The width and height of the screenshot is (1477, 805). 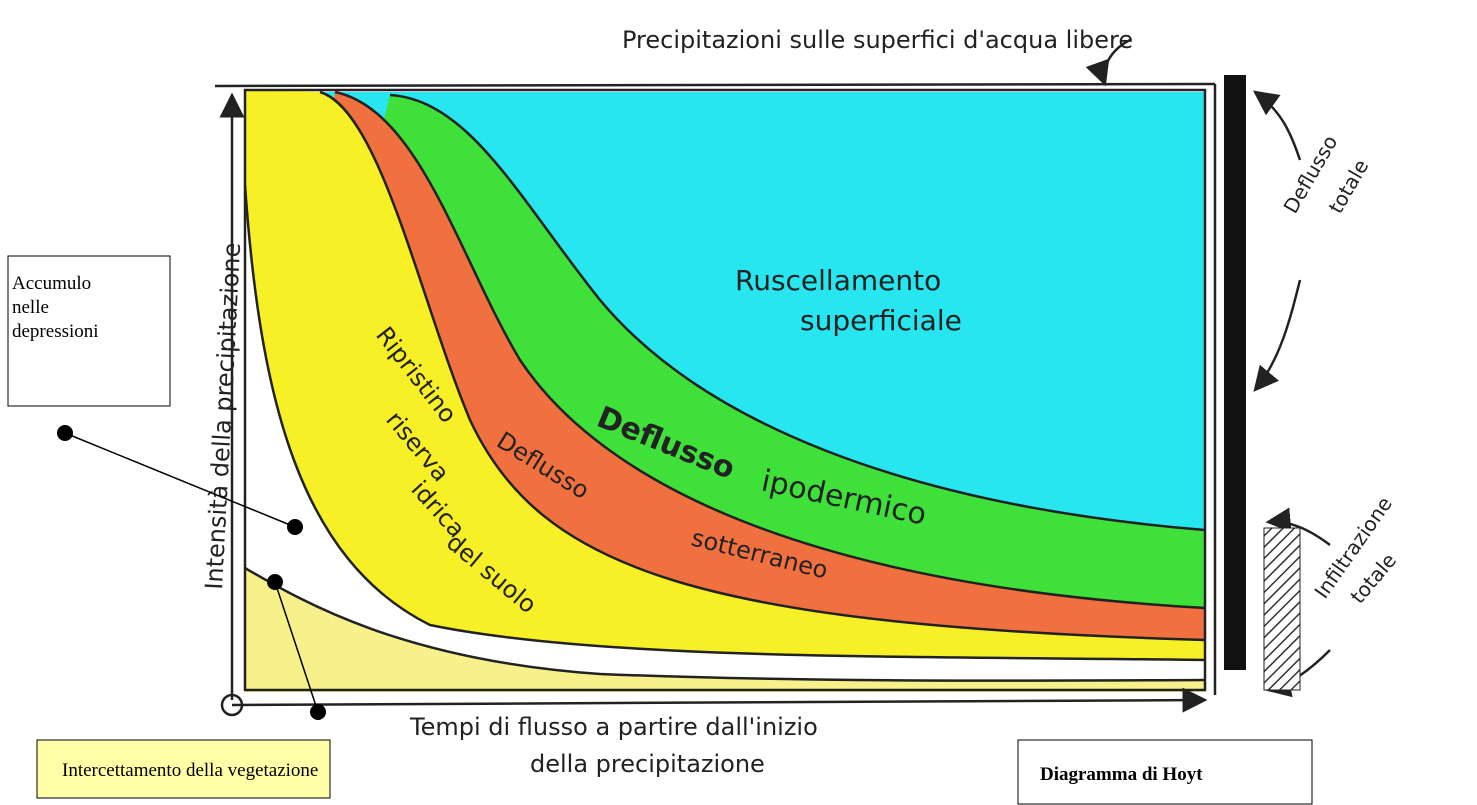 What do you see at coordinates (725, 630) in the screenshot?
I see `interception-area` at bounding box center [725, 630].